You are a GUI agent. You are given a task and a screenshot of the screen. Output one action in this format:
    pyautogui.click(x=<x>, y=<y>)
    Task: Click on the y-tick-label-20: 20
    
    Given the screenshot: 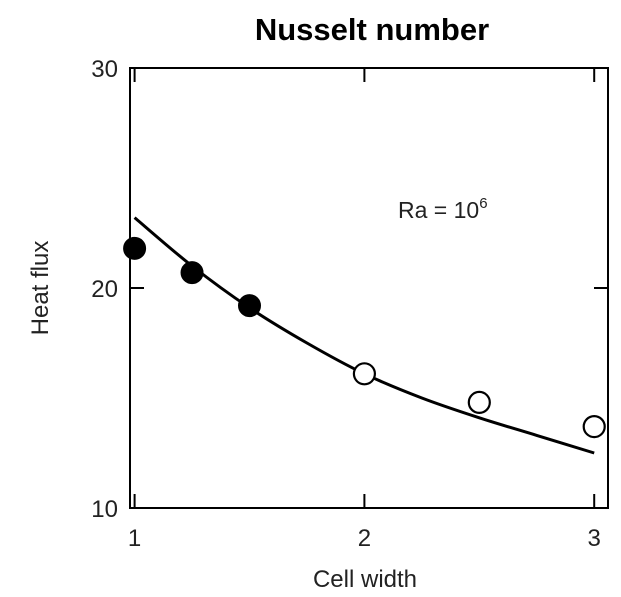 What is the action you would take?
    pyautogui.click(x=104, y=289)
    